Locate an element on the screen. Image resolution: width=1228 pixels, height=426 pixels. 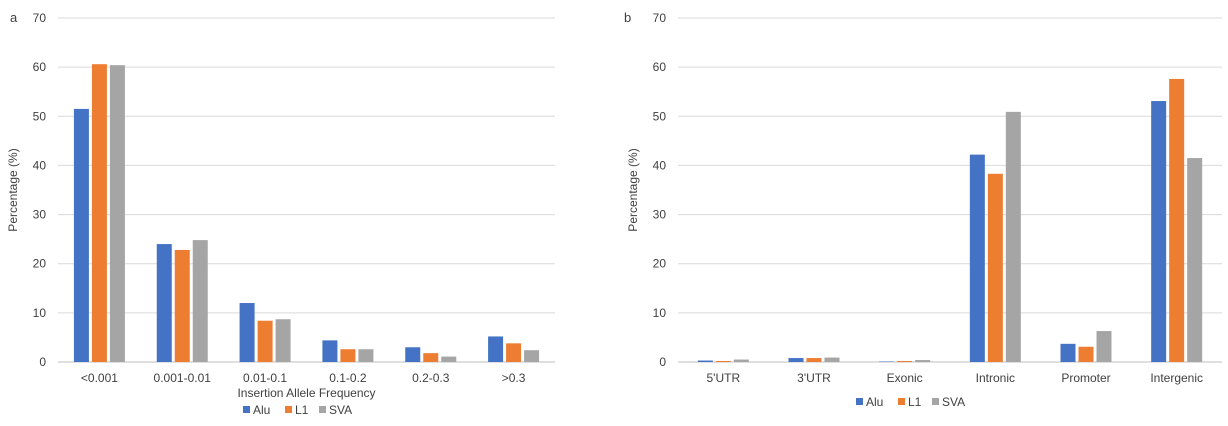
x-tick-label: 0.001-0.01 is located at coordinates (183, 378).